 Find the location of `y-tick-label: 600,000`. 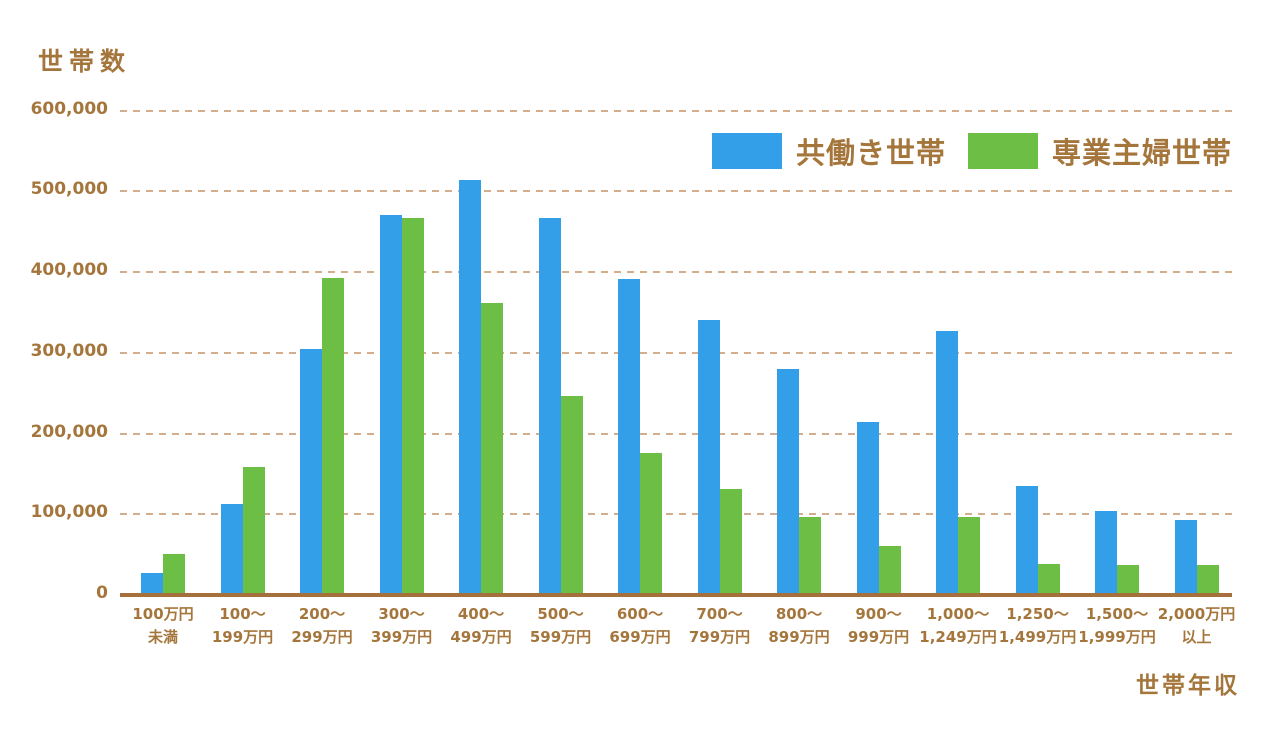

y-tick-label: 600,000 is located at coordinates (69, 108).